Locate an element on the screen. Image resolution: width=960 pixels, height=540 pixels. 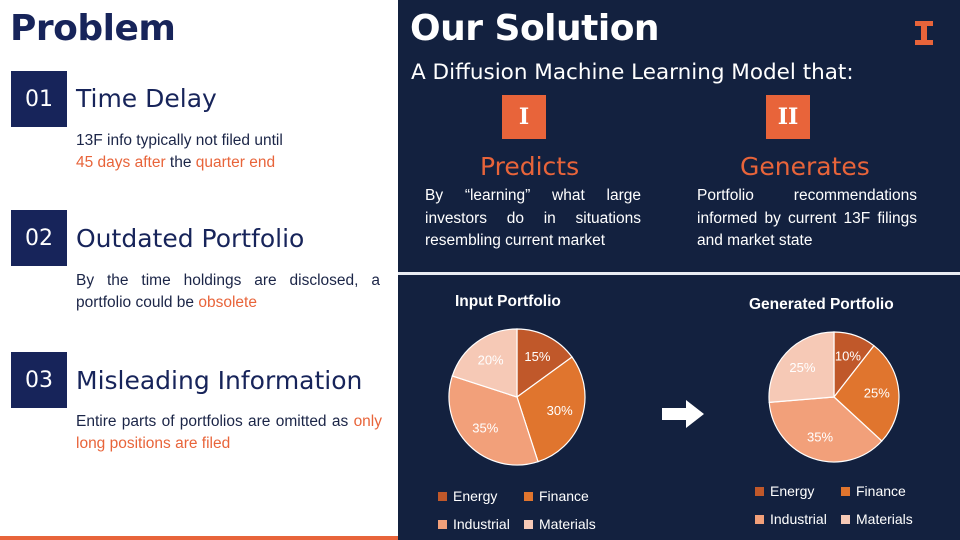
block-i-icon is located at coordinates (924, 33).